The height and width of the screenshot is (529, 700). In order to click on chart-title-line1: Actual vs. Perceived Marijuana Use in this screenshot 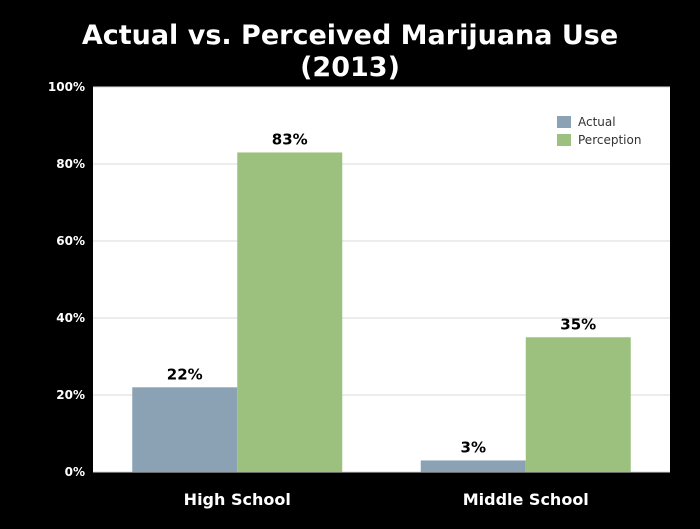, I will do `click(350, 35)`.